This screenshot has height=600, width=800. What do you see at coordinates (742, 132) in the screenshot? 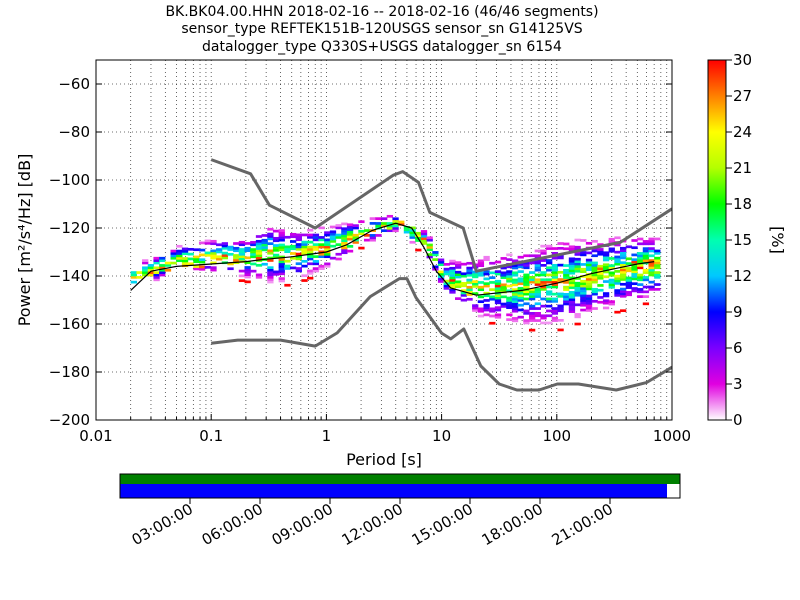
I see `colorbar-tick-label: 24` at bounding box center [742, 132].